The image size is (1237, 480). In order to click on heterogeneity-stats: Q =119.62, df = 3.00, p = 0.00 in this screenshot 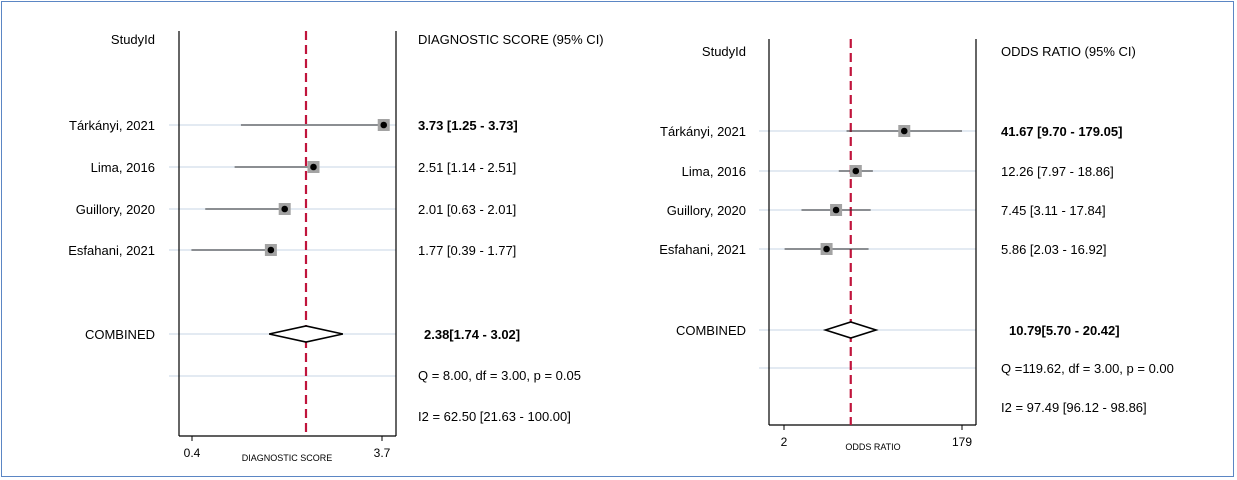, I will do `click(1087, 368)`.